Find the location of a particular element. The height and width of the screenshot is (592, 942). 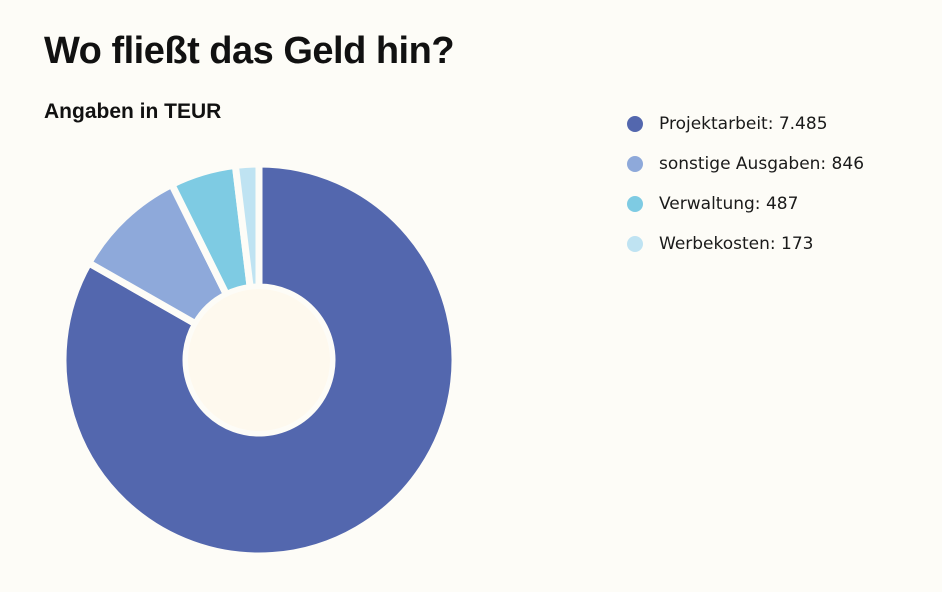

donut-hole is located at coordinates (259, 360).